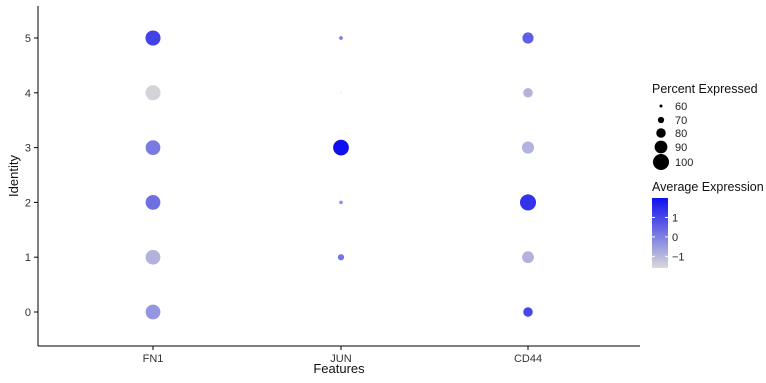 The image size is (766, 383). Describe the element at coordinates (681, 107) in the screenshot. I see `size-legend-label: 60` at that location.